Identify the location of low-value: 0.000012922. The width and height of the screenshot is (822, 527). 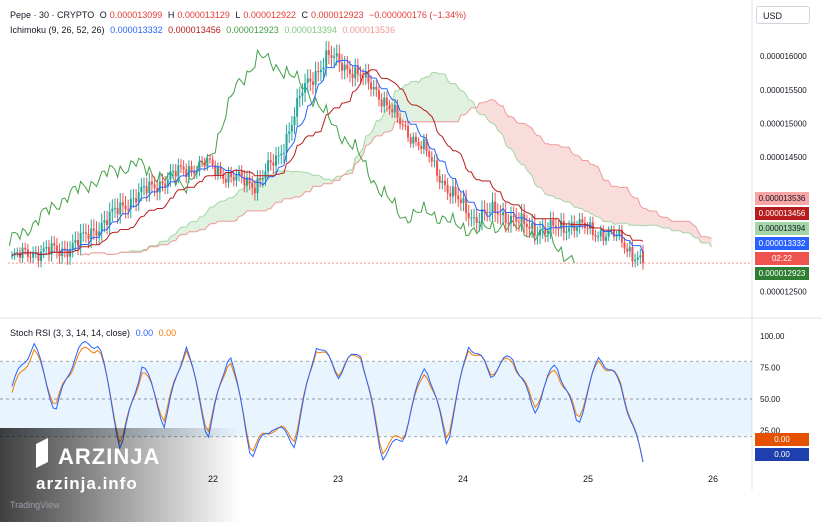
(269, 15).